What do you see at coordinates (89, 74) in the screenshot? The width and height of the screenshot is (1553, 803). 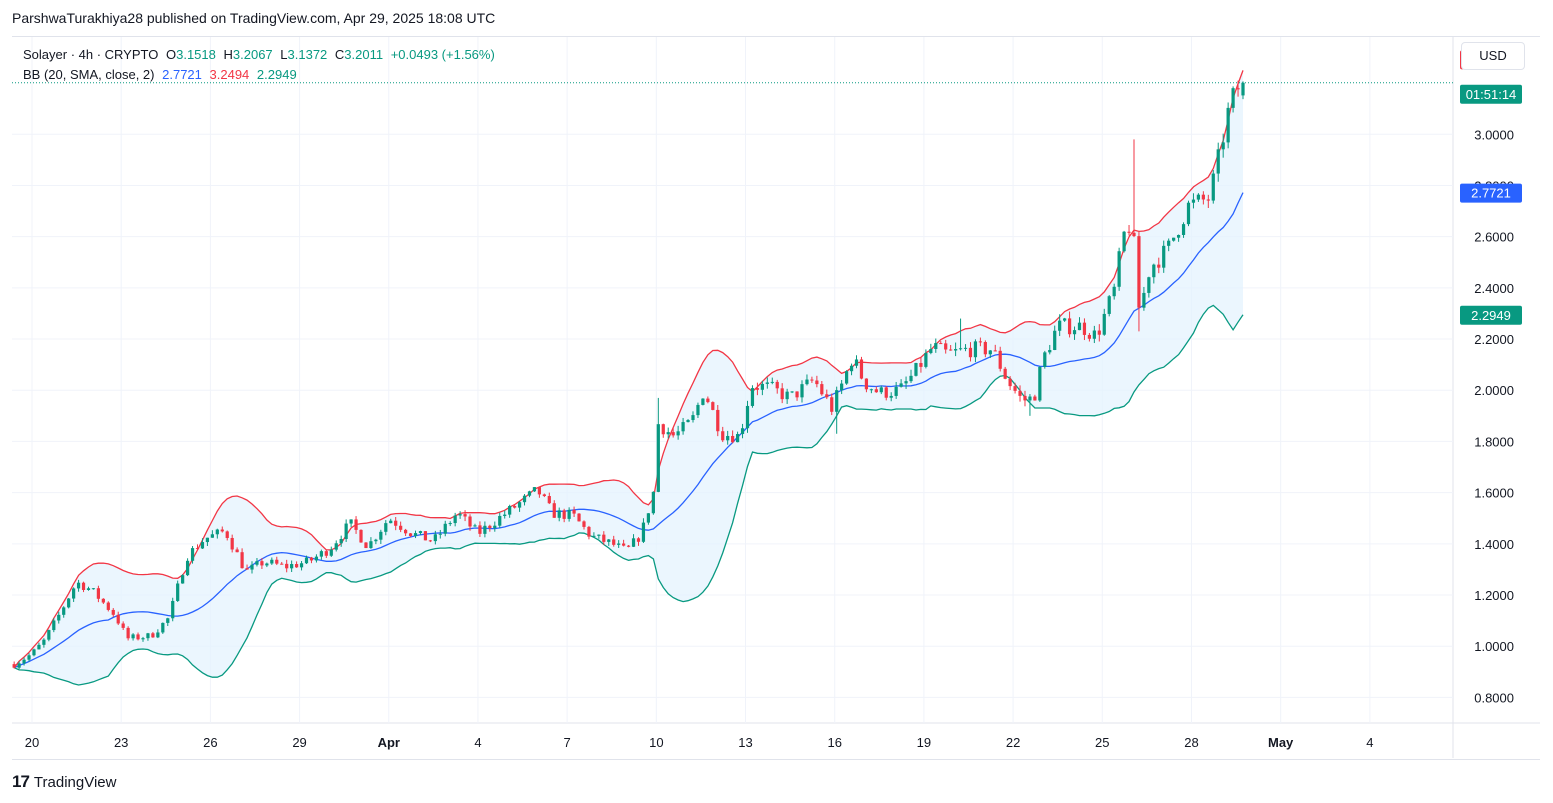 I see `legend-bb-label: BB (20, SMA, close, 2)` at bounding box center [89, 74].